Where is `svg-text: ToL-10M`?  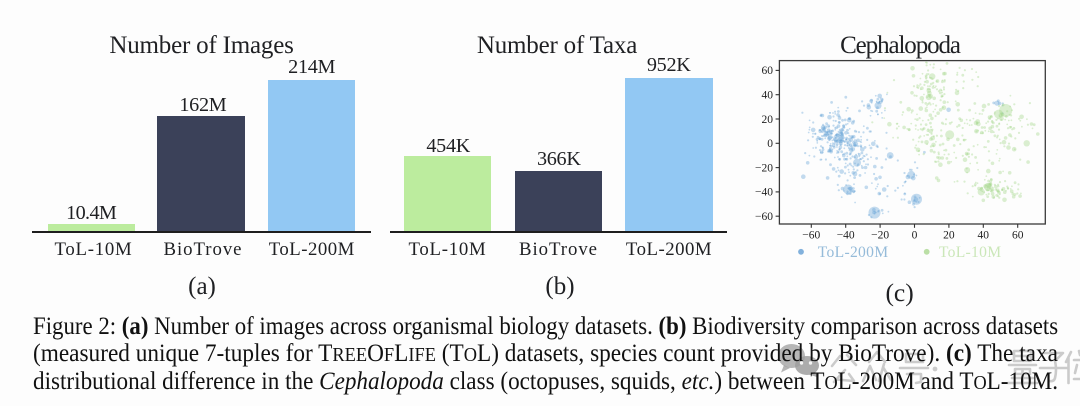
svg-text: ToL-10M is located at coordinates (970, 252).